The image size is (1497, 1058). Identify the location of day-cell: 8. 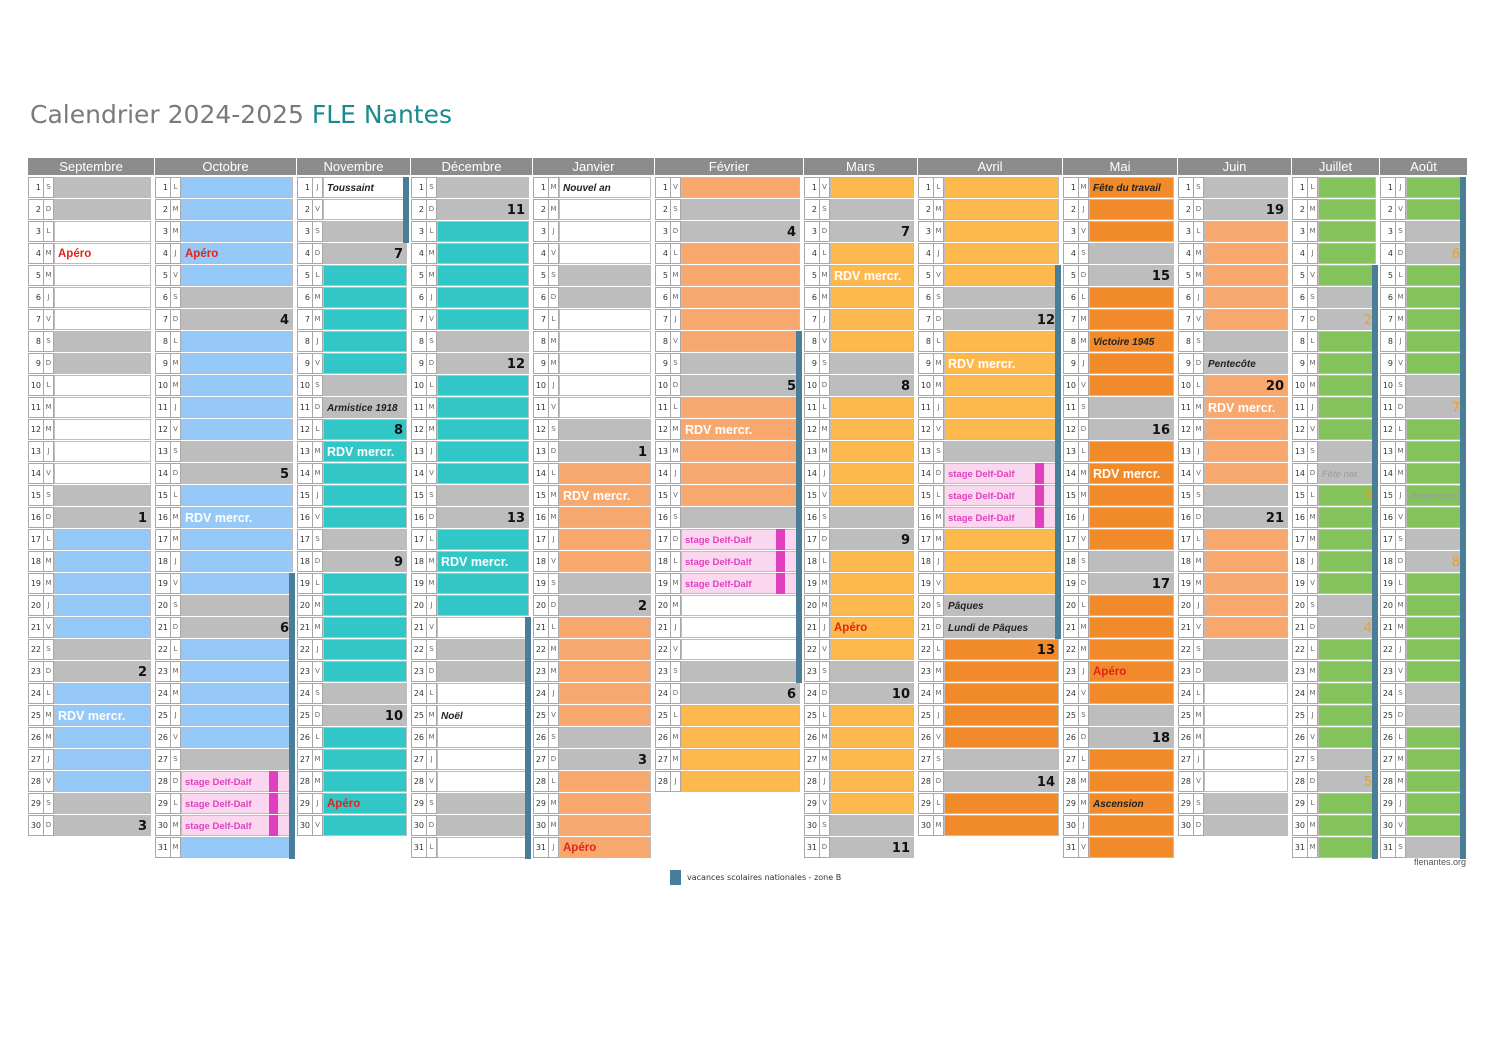
(365, 429).